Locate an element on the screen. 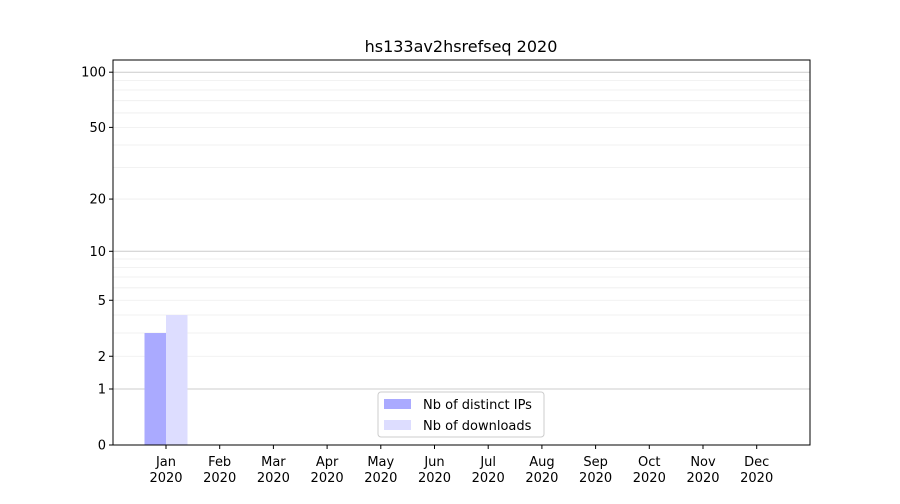  y-tick-label: 1 is located at coordinates (102, 390).